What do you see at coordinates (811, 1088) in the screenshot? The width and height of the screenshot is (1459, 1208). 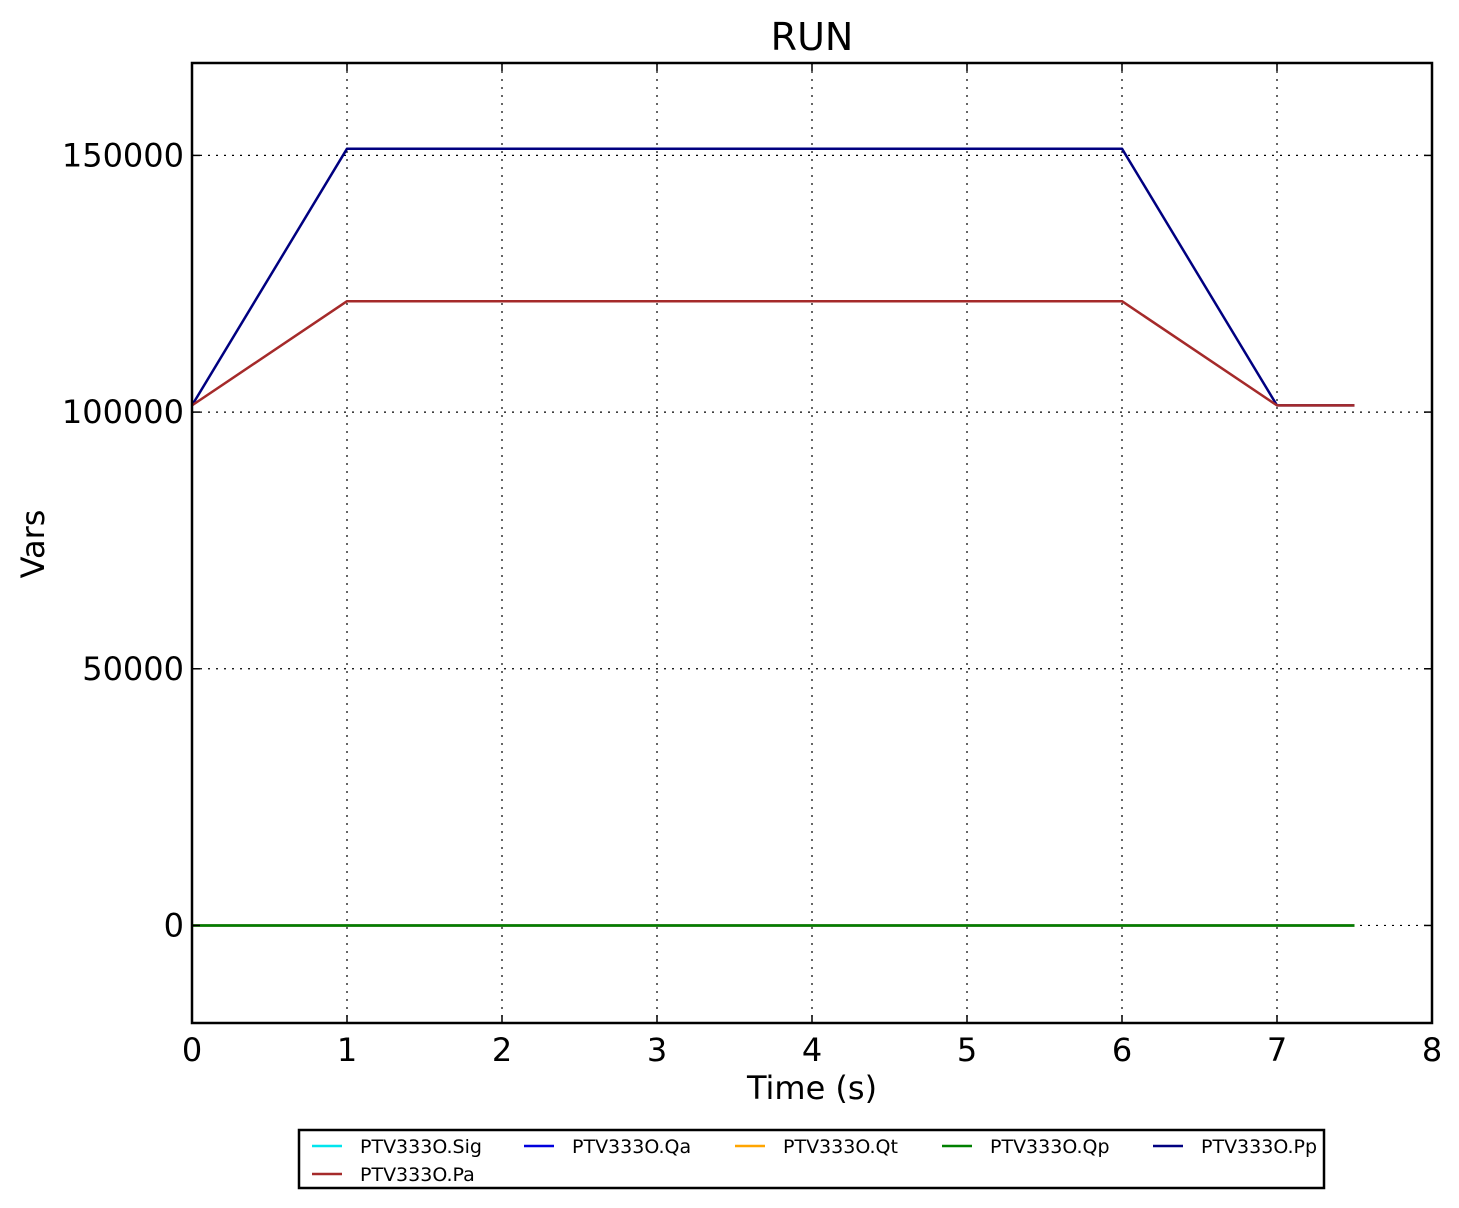 I see `x-axis-label: Time (s)` at bounding box center [811, 1088].